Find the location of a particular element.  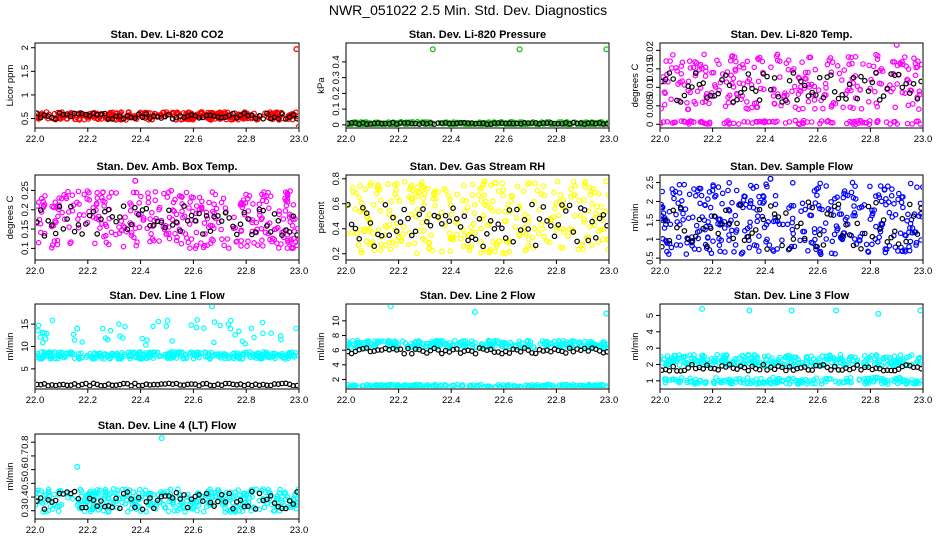

y-tick-label: 0.1 is located at coordinates (336, 109).